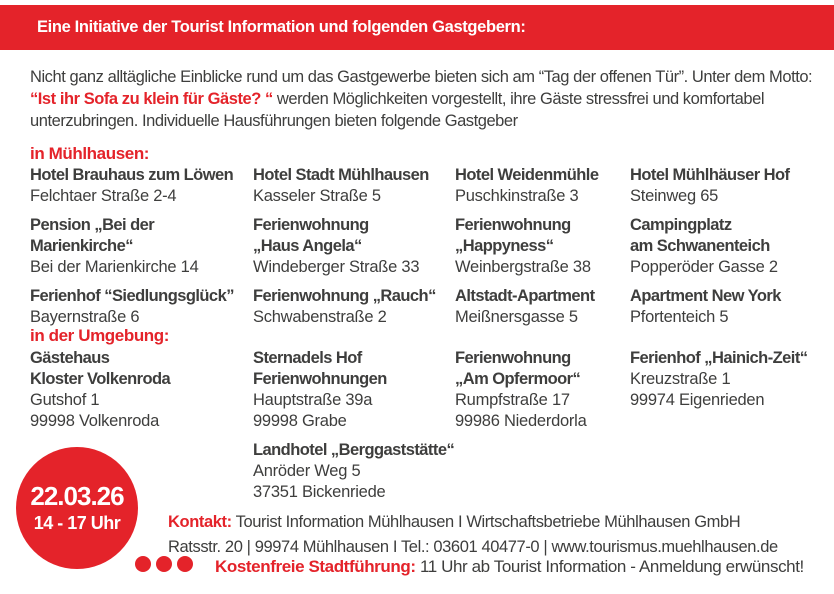 Image resolution: width=834 pixels, height=594 pixels. What do you see at coordinates (100, 368) in the screenshot?
I see `listing-name: Gästehaus Kloster Volkenroda` at bounding box center [100, 368].